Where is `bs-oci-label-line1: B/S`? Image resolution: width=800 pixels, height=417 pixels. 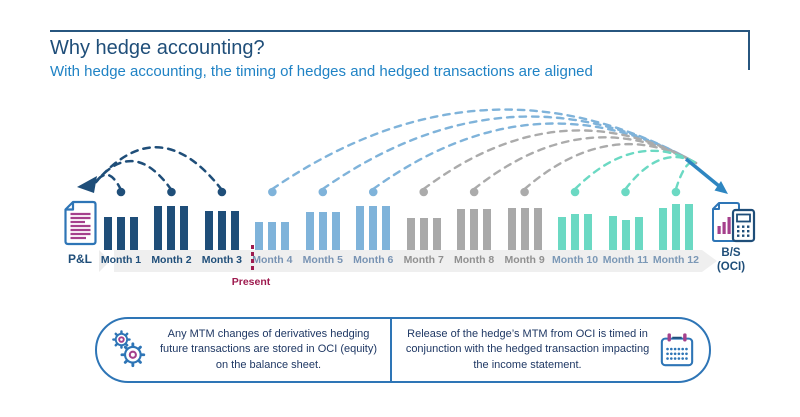
bs-oci-label-line1: B/S is located at coordinates (731, 253).